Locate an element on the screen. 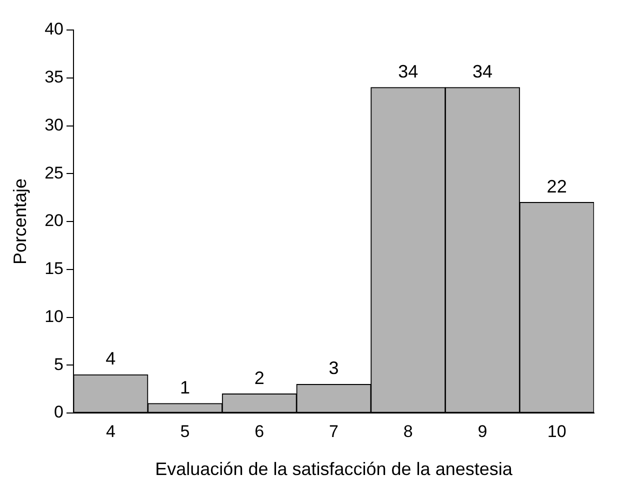  data-label: 1 is located at coordinates (185, 387).